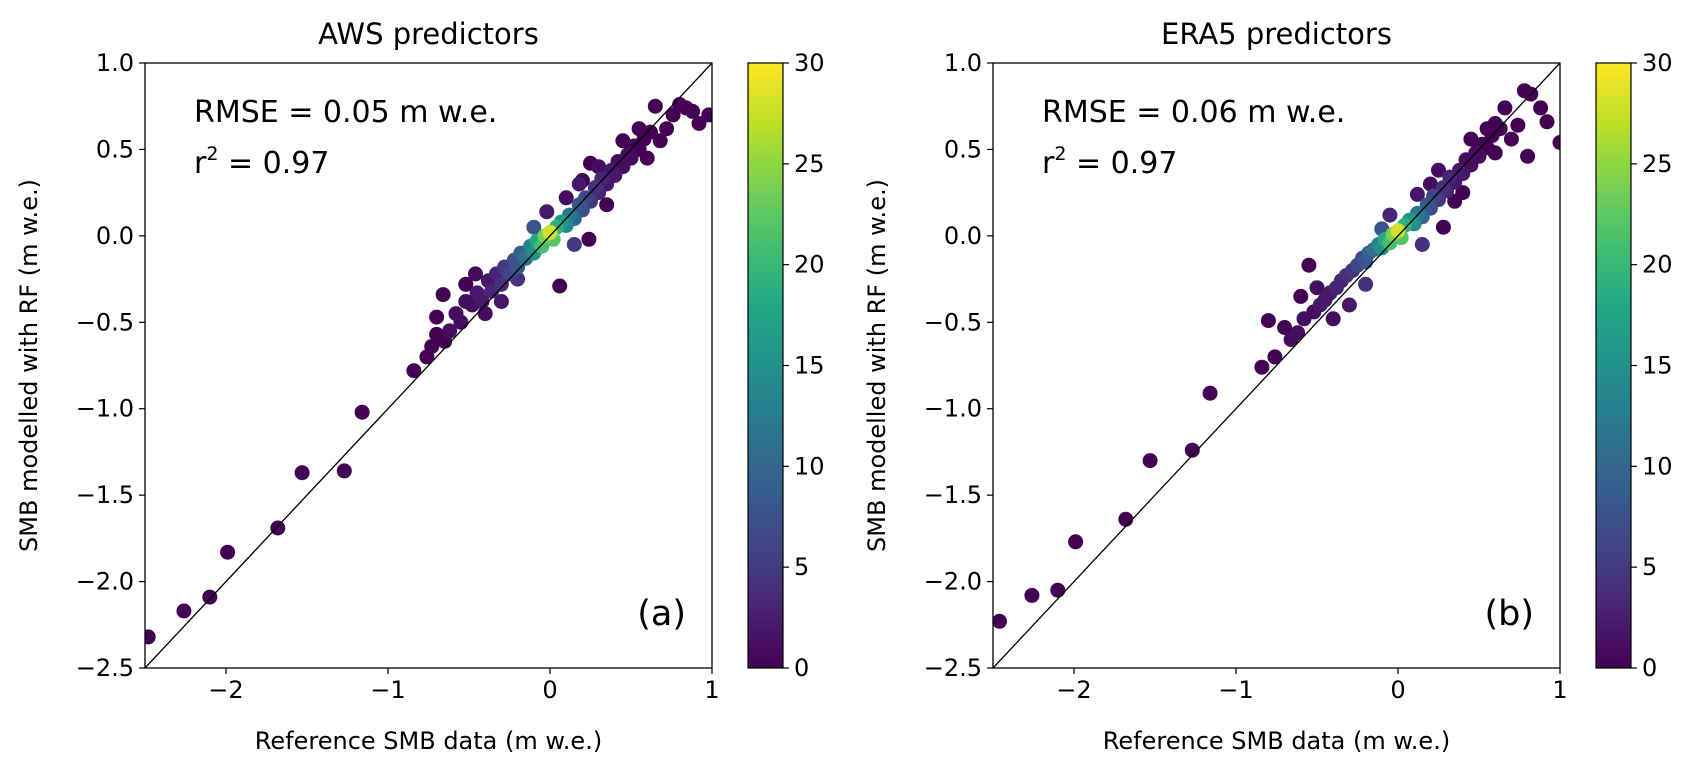  I want to click on colorbar-tick-label: 0, so click(801, 668).